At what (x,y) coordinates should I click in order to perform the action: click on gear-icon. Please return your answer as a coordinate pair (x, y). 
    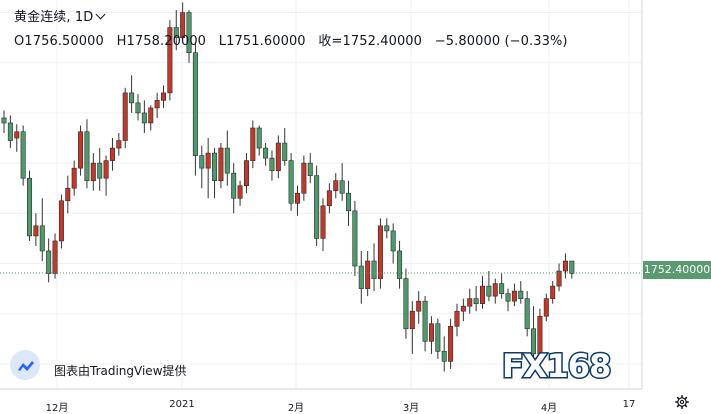
    Looking at the image, I should click on (682, 402).